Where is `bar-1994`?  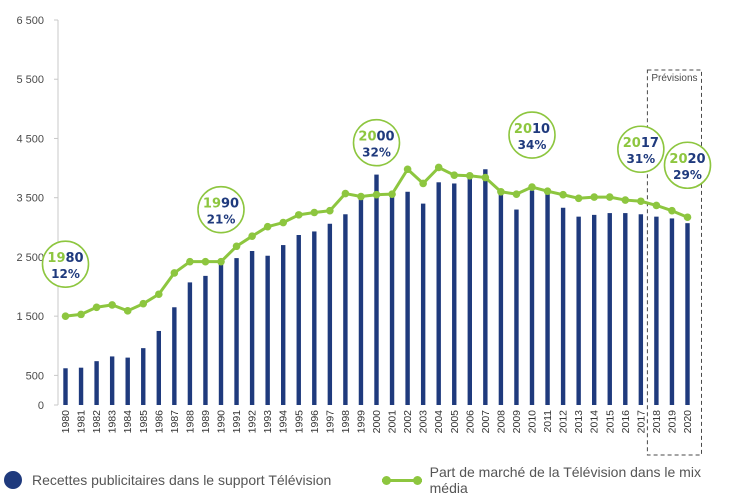 bar-1994 is located at coordinates (283, 325).